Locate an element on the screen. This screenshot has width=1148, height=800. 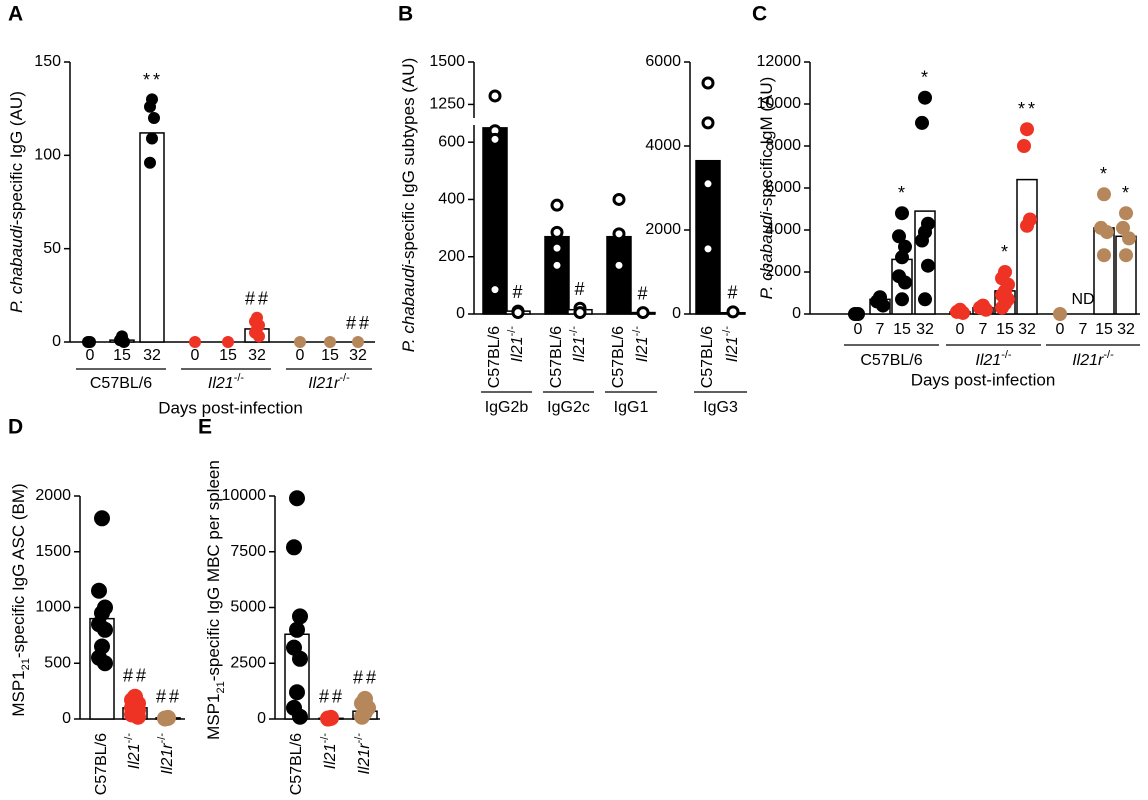
y-axis-label: MSP121-specific IgG ASC (BM) is located at coordinates (20, 599).